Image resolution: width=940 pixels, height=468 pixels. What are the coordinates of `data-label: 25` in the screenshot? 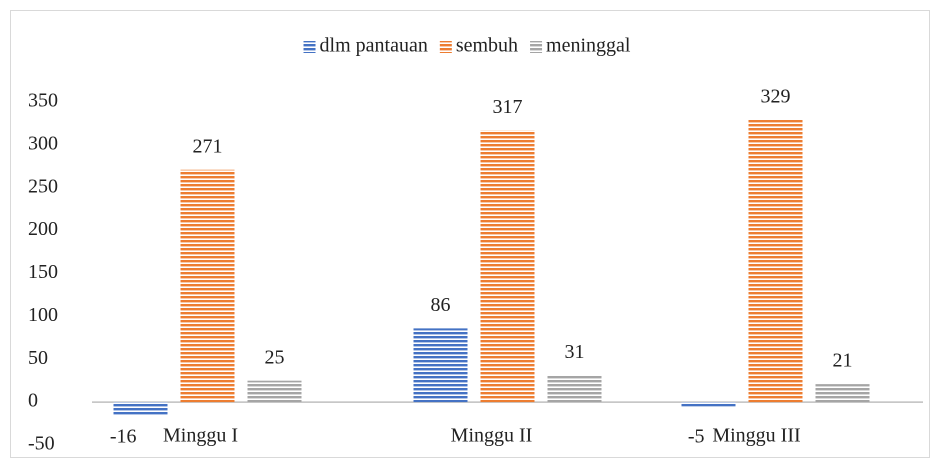 It's located at (275, 357).